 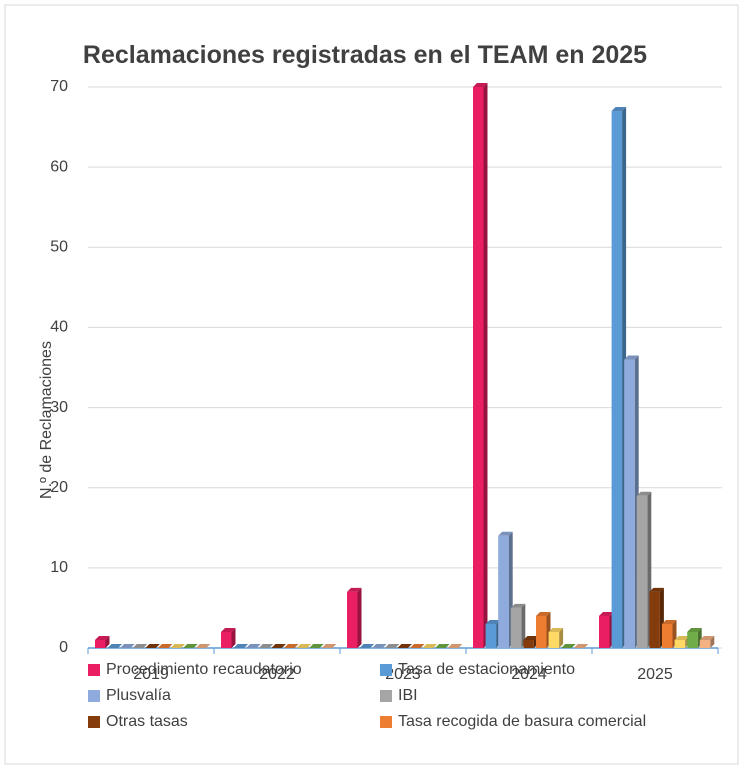 I want to click on legend-label: Tasa de estacionamiento, so click(x=486, y=669).